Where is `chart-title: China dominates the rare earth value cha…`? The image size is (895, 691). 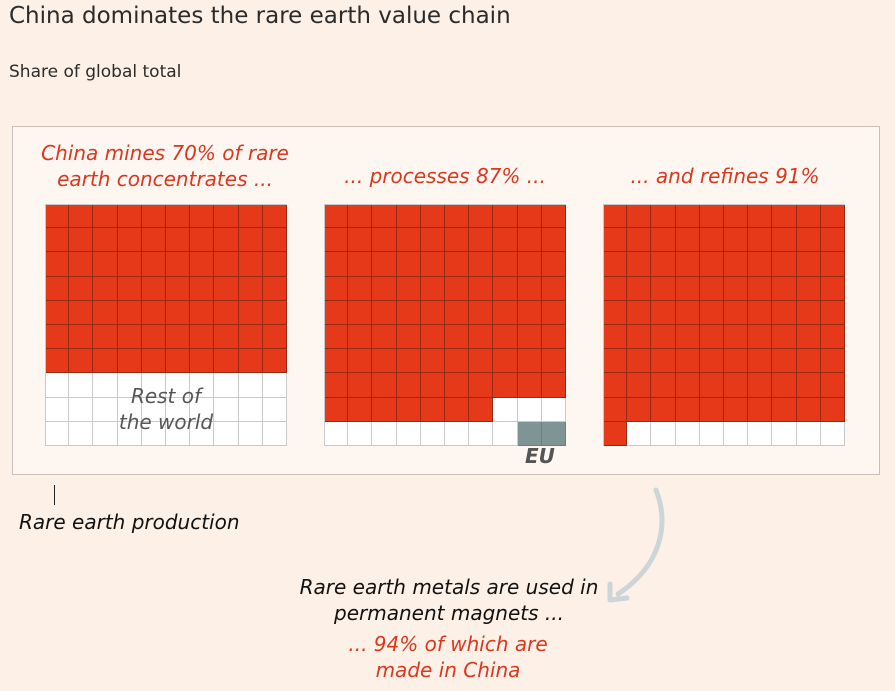 chart-title: China dominates the rare earth value cha… is located at coordinates (260, 16).